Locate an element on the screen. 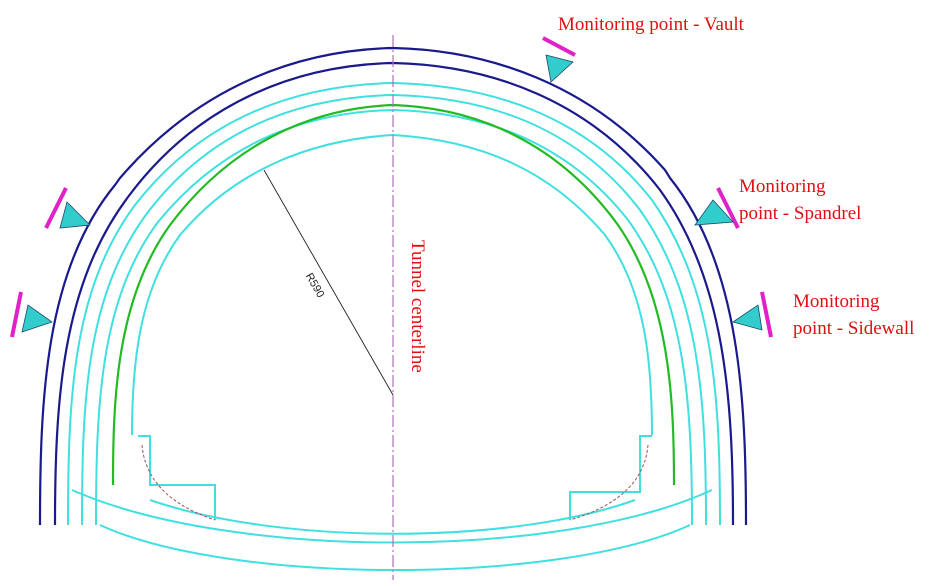  spandrel-left-marker is located at coordinates (67, 208).